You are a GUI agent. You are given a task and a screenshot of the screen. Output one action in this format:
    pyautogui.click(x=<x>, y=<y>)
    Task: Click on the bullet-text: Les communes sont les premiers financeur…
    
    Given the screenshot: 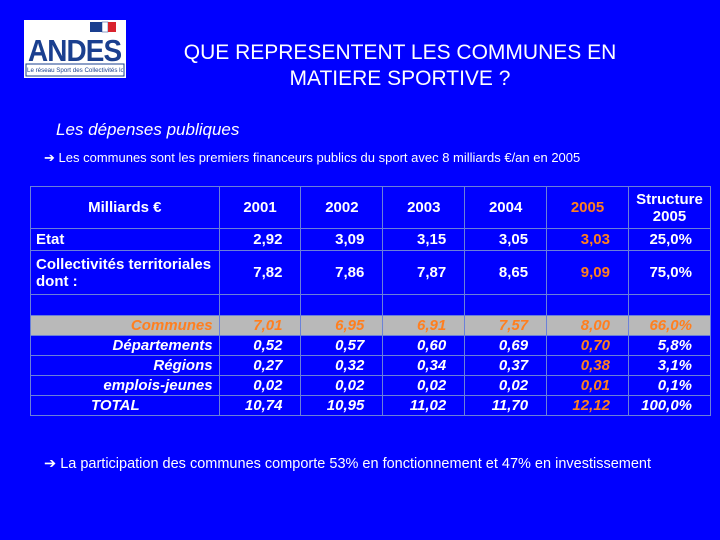 What is the action you would take?
    pyautogui.click(x=319, y=157)
    